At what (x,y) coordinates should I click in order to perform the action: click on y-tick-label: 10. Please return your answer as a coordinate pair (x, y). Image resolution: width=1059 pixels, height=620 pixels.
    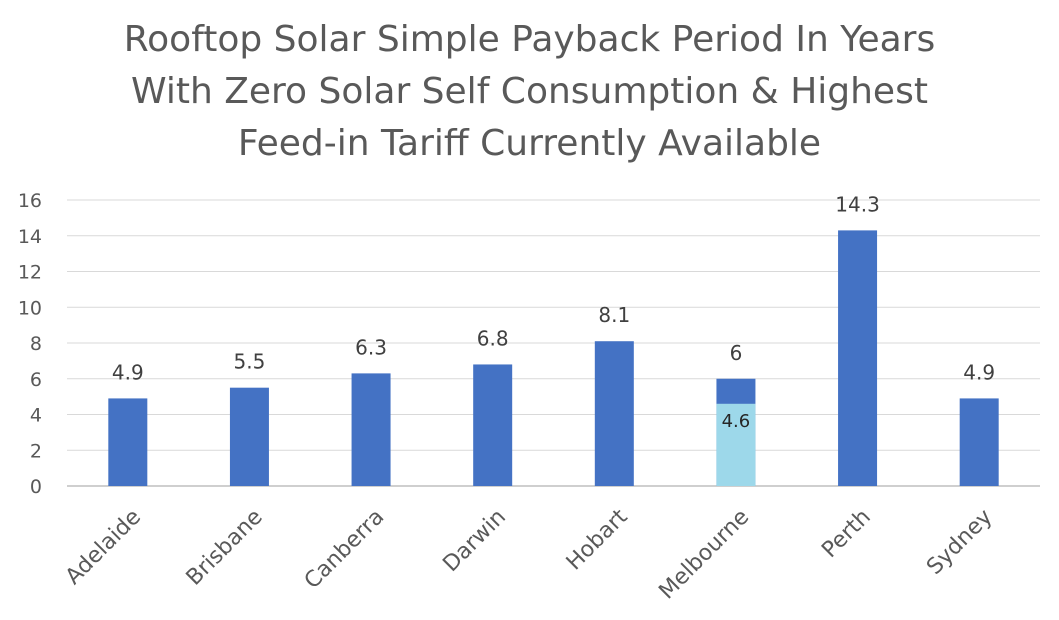
    Looking at the image, I should click on (30, 308).